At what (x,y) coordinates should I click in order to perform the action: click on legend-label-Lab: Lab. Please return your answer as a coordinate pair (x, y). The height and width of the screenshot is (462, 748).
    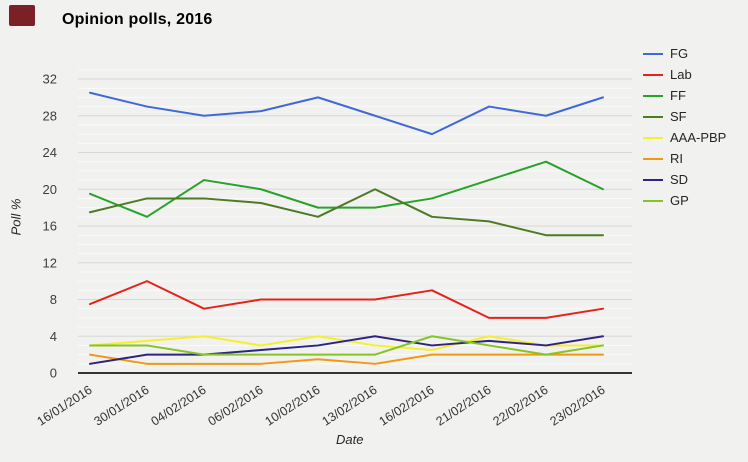
    Looking at the image, I should click on (681, 74).